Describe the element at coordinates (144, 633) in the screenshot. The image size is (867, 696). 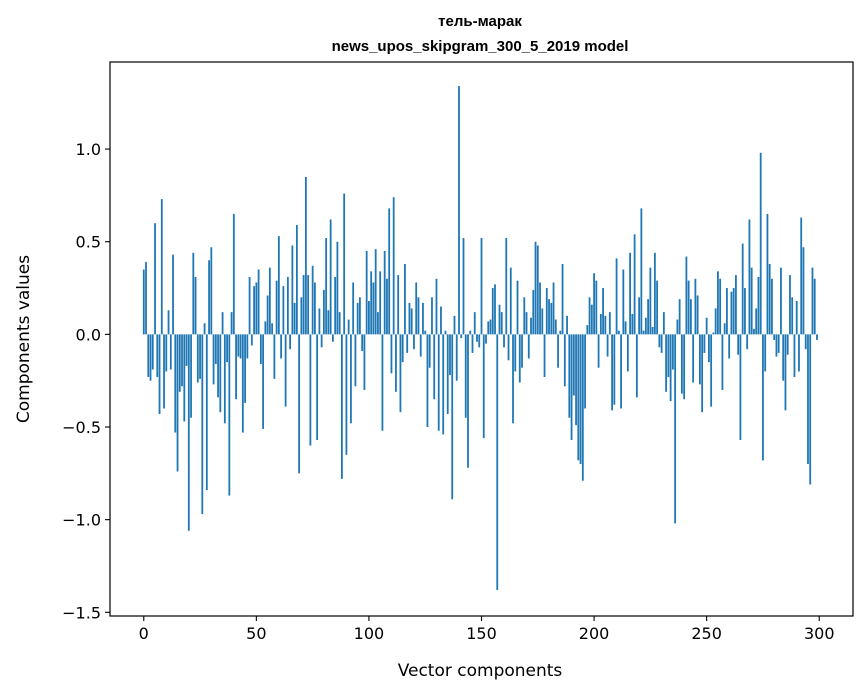
I see `x-tick-label: 0` at that location.